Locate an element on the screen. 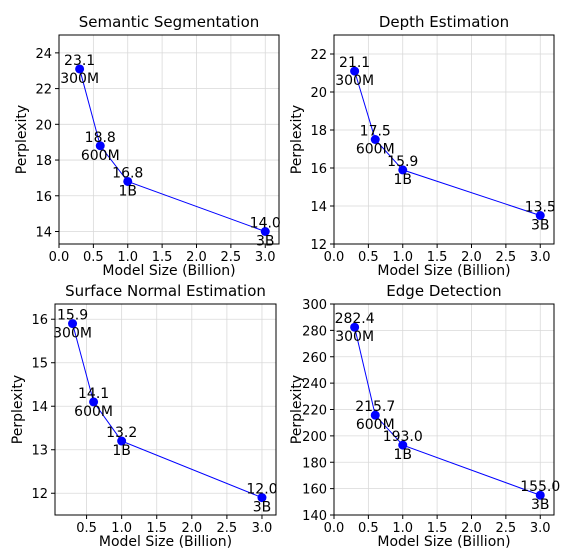 This screenshot has width=571, height=551. data-value-label: 193.0 is located at coordinates (403, 437).